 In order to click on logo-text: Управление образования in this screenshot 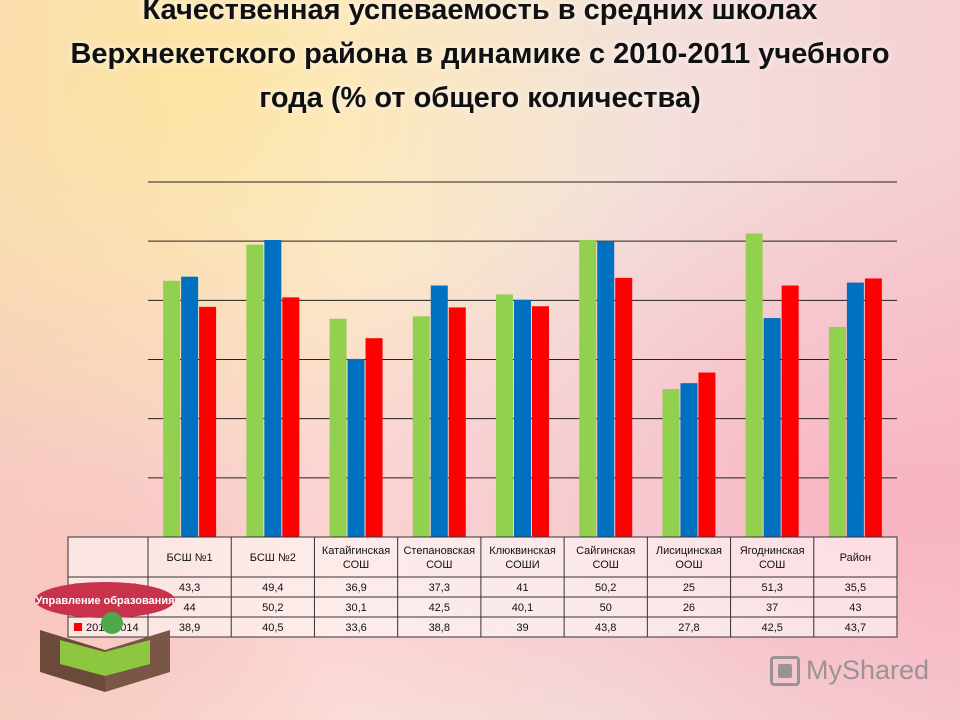, I will do `click(104, 601)`.